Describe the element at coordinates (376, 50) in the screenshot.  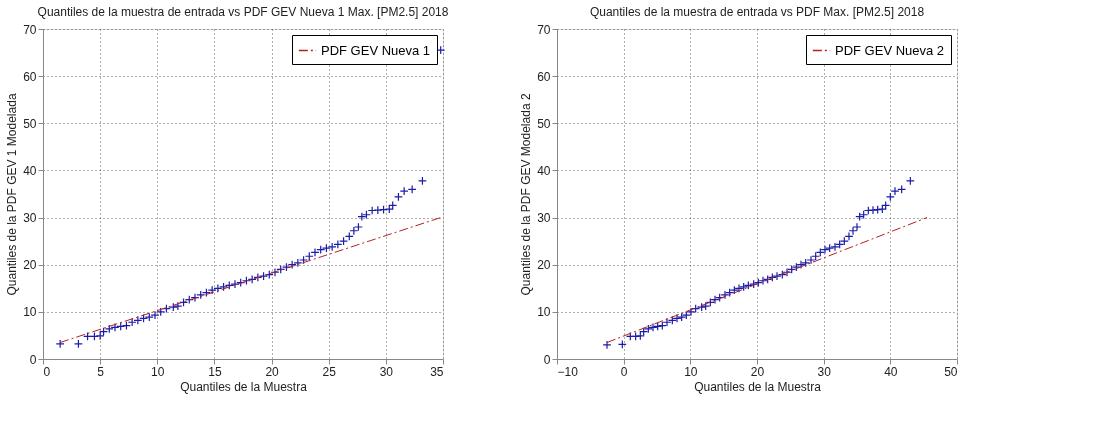
I see `legend-label: PDF GEV Nueva 1` at that location.